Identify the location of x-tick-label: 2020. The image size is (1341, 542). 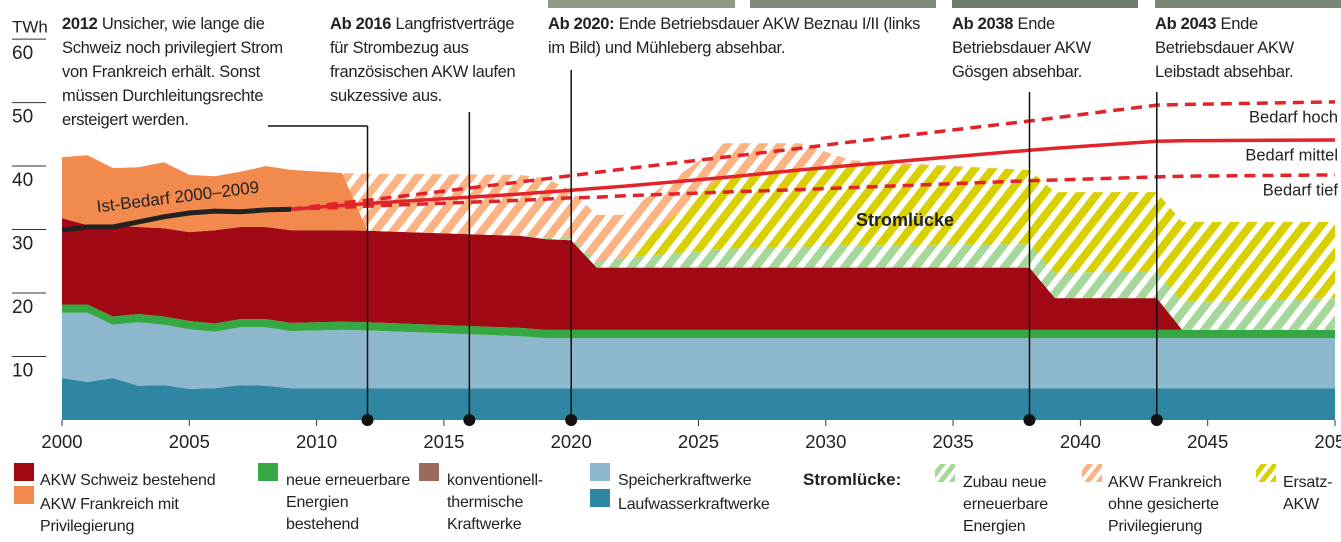
(571, 441).